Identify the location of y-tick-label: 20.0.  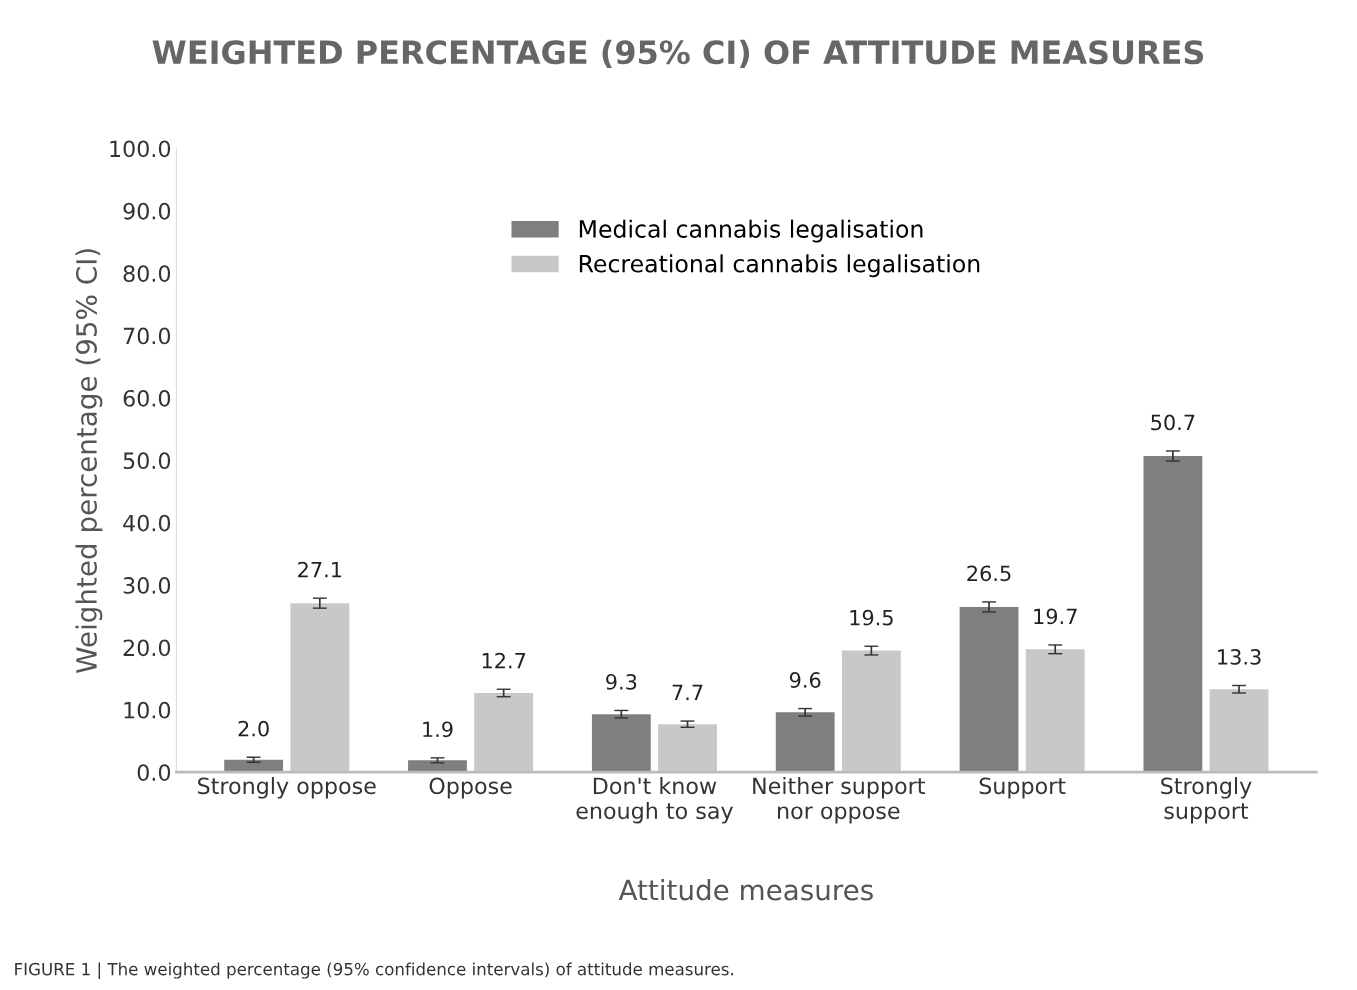
(147, 648).